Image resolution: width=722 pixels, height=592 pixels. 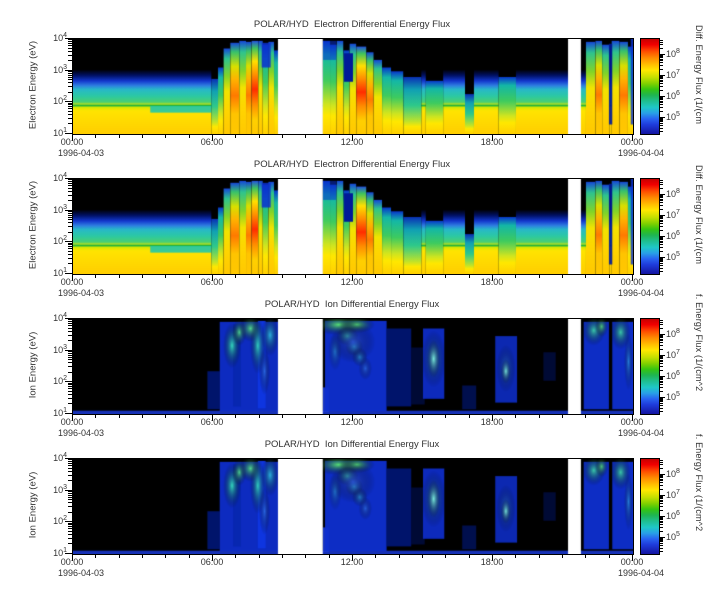 What do you see at coordinates (60, 457) in the screenshot?
I see `y-tick-label: 10⁴` at bounding box center [60, 457].